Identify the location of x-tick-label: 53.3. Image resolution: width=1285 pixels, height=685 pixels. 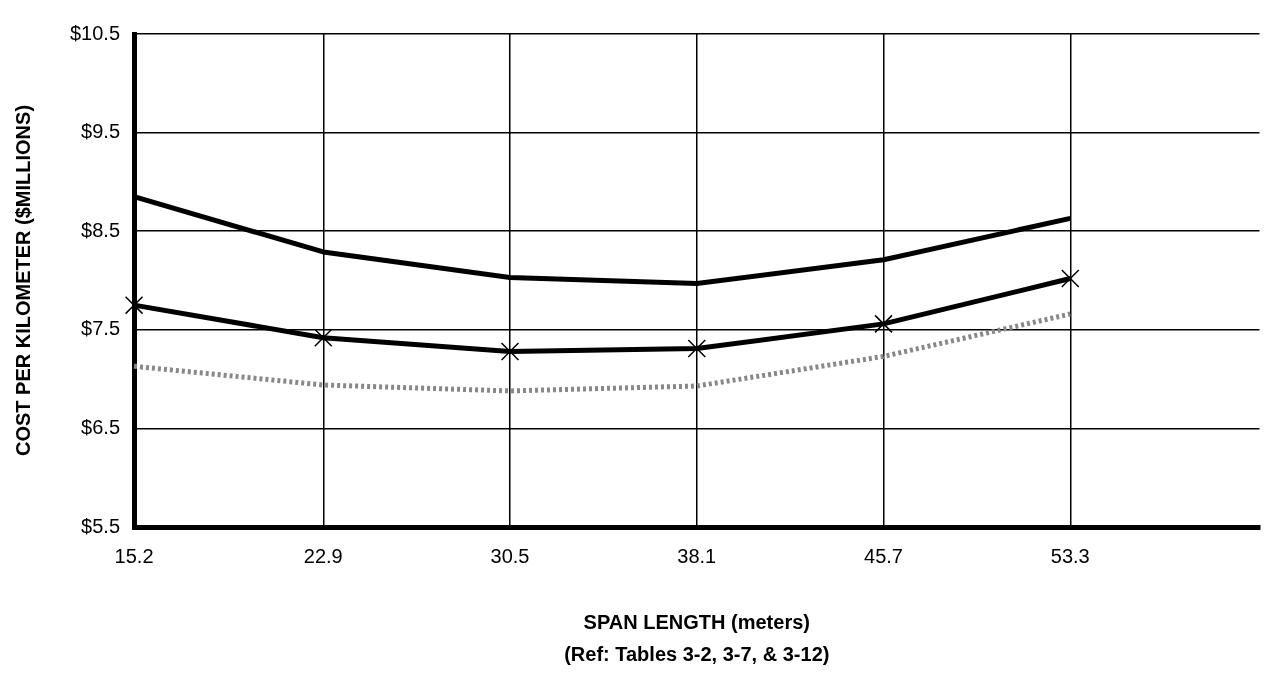
(1070, 555).